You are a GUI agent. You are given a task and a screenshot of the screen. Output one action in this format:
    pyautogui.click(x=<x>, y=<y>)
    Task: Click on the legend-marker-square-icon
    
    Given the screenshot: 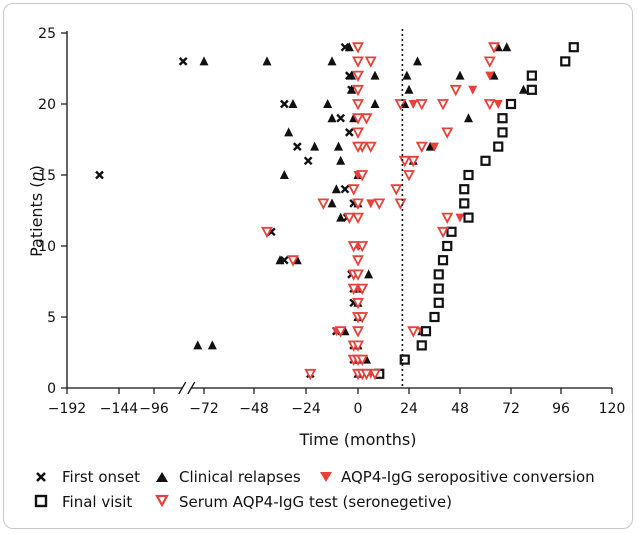 What is the action you would take?
    pyautogui.click(x=41, y=501)
    